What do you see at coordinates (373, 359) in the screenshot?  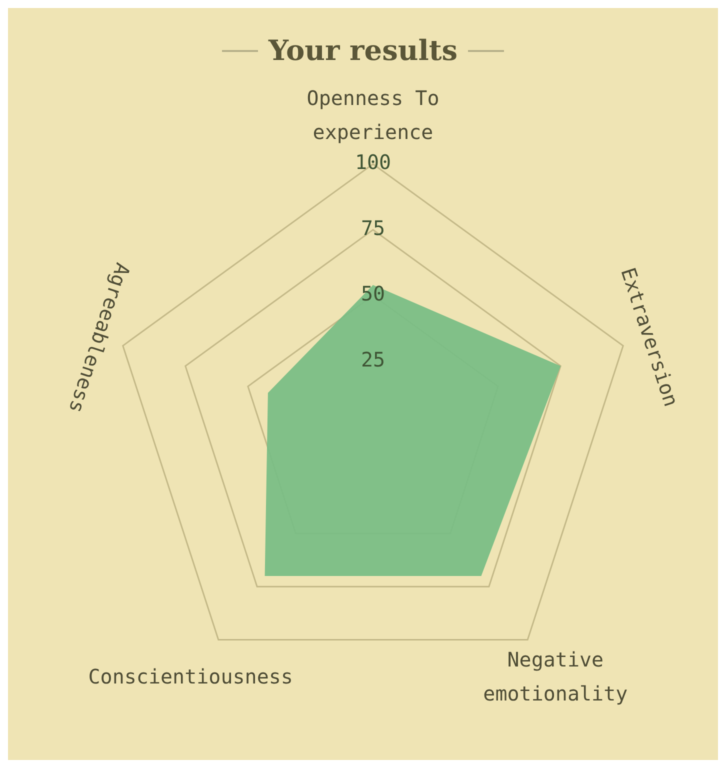 I see `y-tick-label: 25` at bounding box center [373, 359].